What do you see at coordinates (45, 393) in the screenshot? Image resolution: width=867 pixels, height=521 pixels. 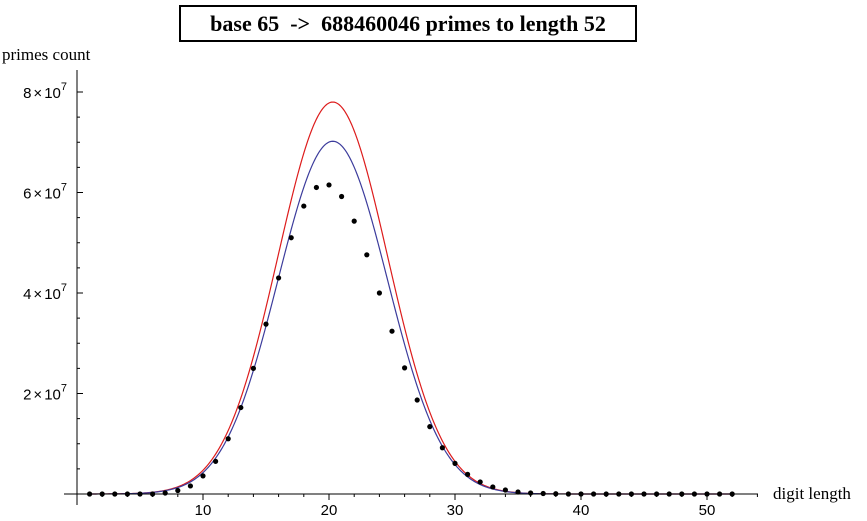 I see `y-tick-label: 2 × 10⁷` at bounding box center [45, 393].